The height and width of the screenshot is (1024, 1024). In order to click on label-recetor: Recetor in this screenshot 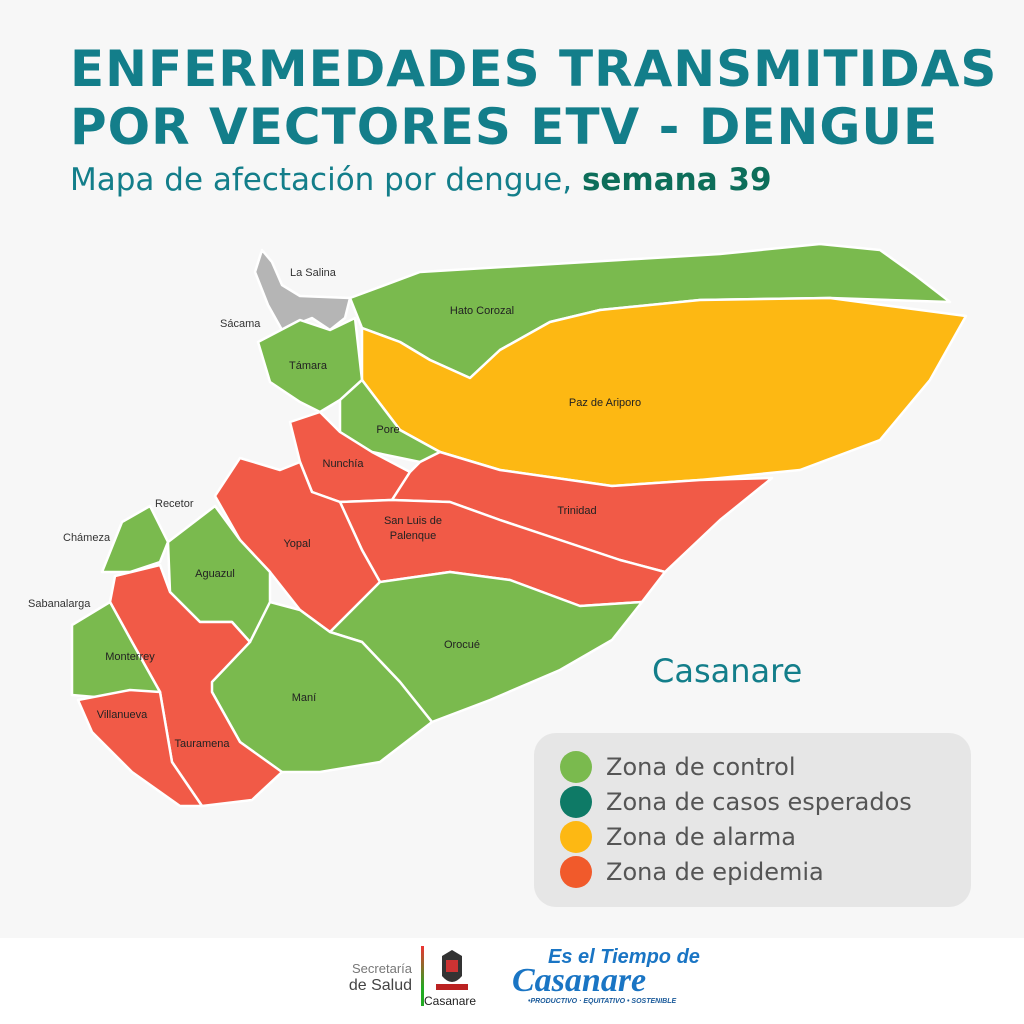, I will do `click(174, 504)`.